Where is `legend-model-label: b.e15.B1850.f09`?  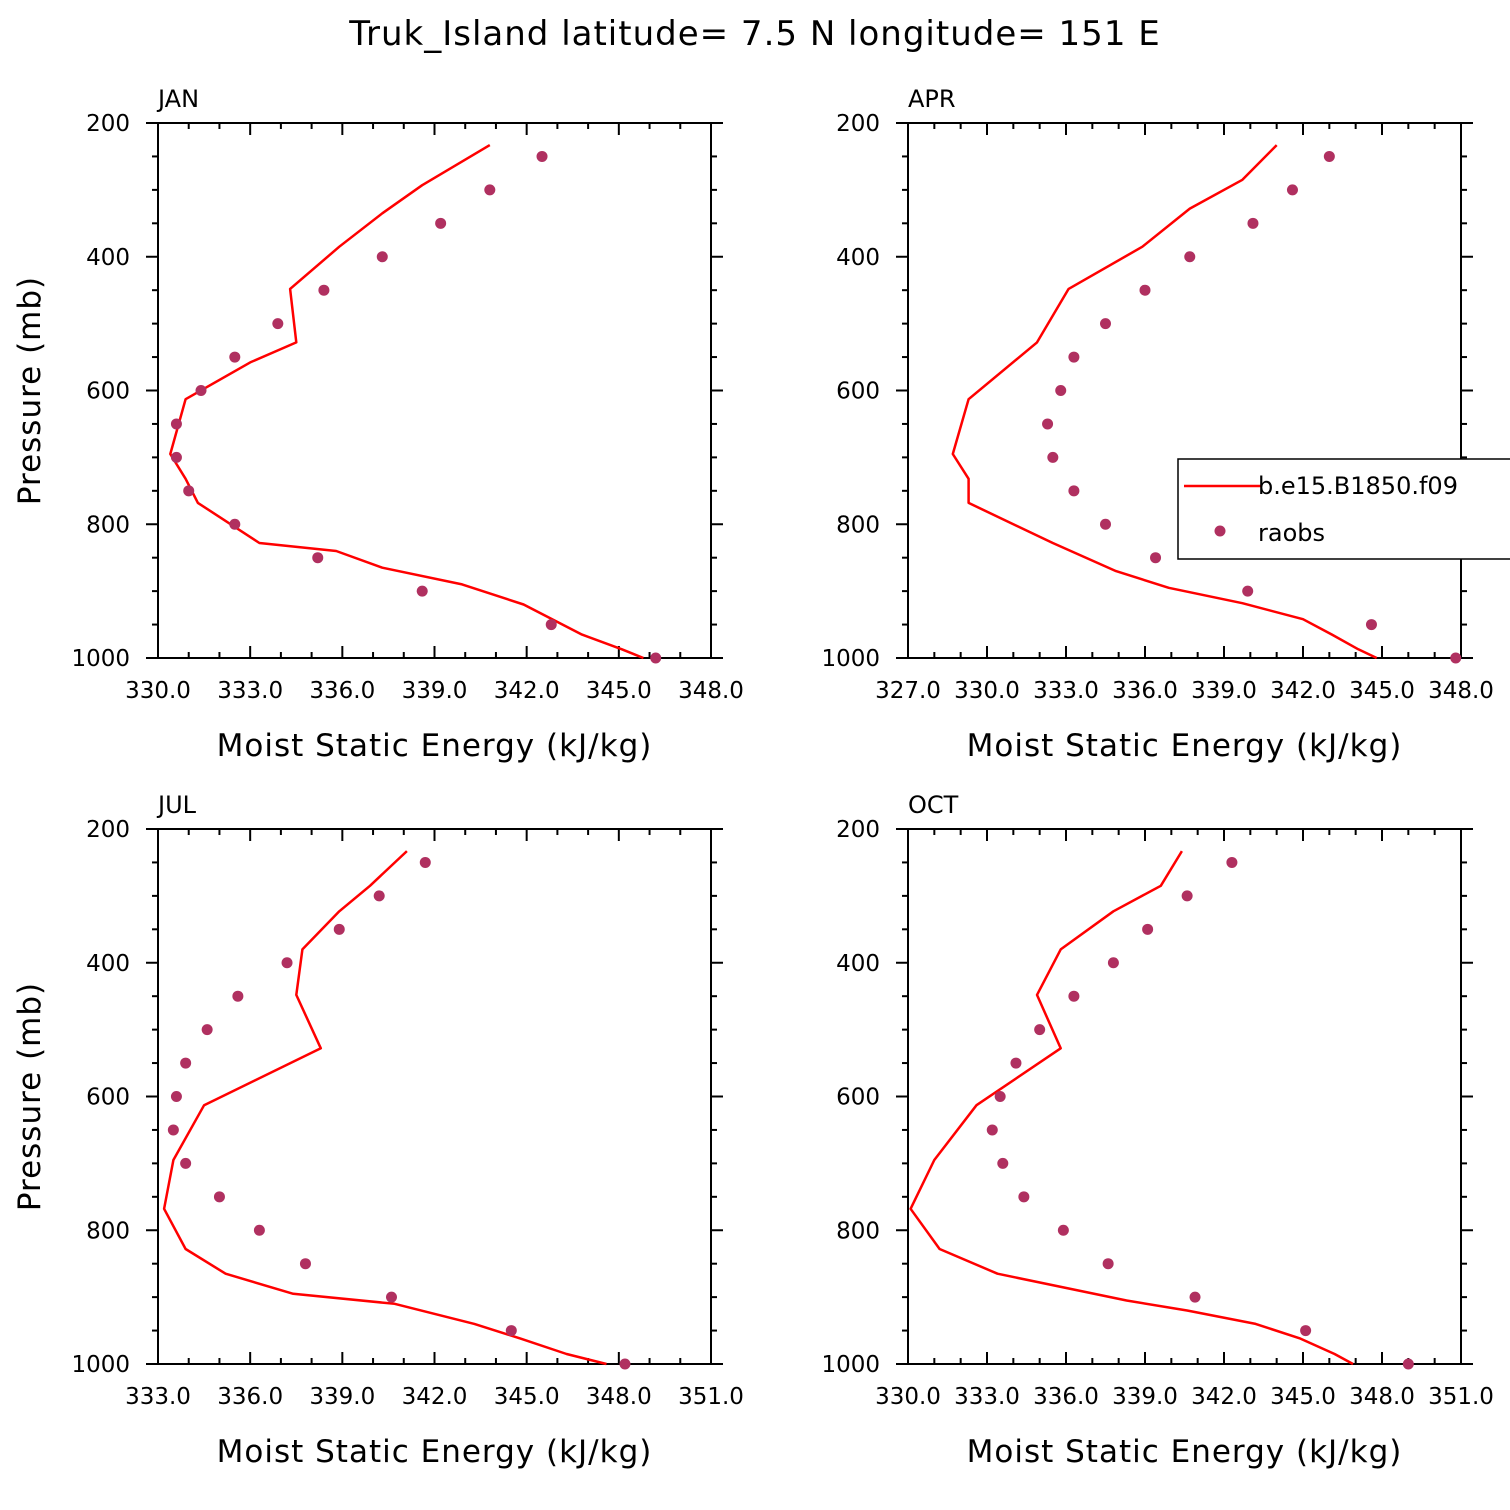
legend-model-label: b.e15.B1850.f09 is located at coordinates (1358, 486).